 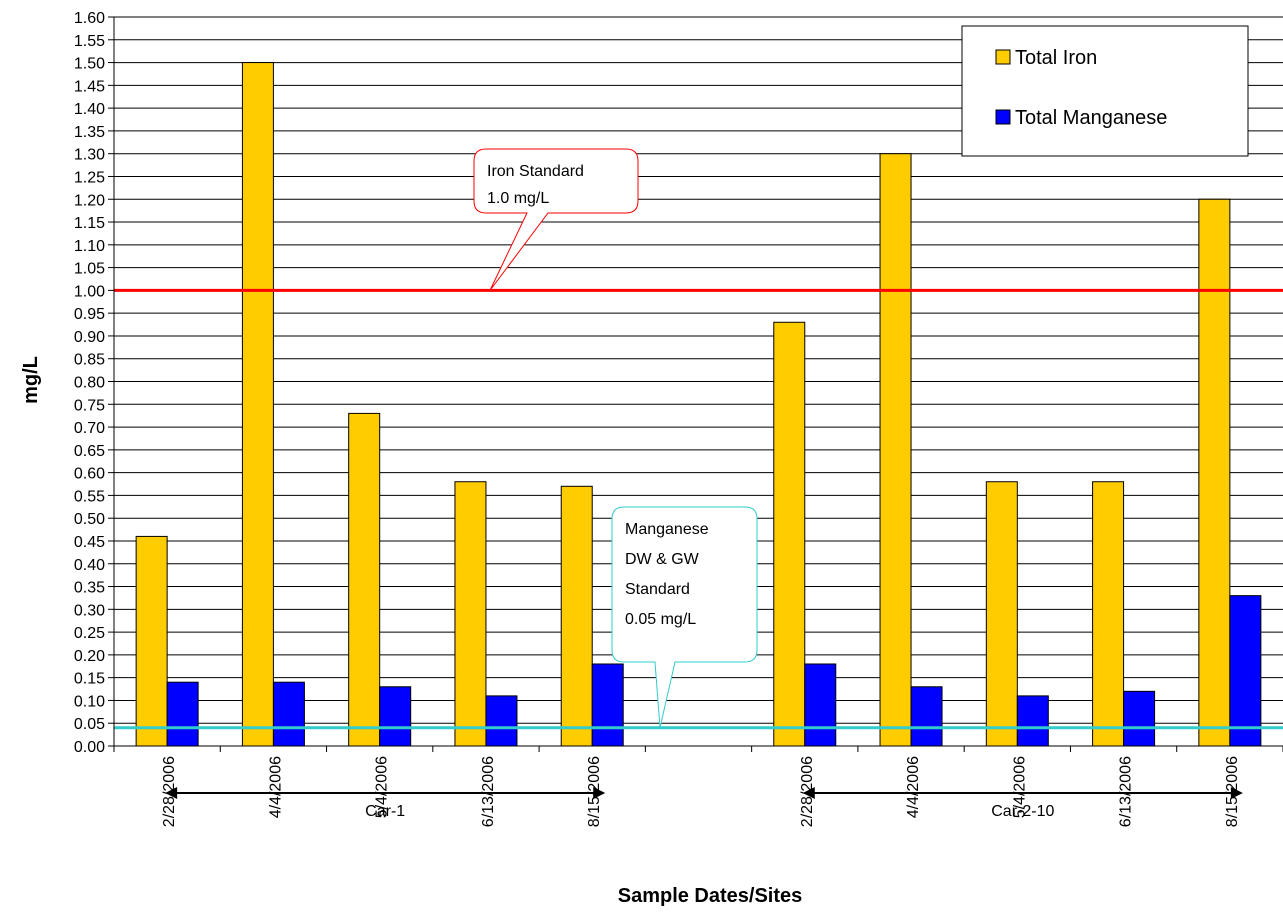 I want to click on y-tick-label: 1.05, so click(x=89, y=269).